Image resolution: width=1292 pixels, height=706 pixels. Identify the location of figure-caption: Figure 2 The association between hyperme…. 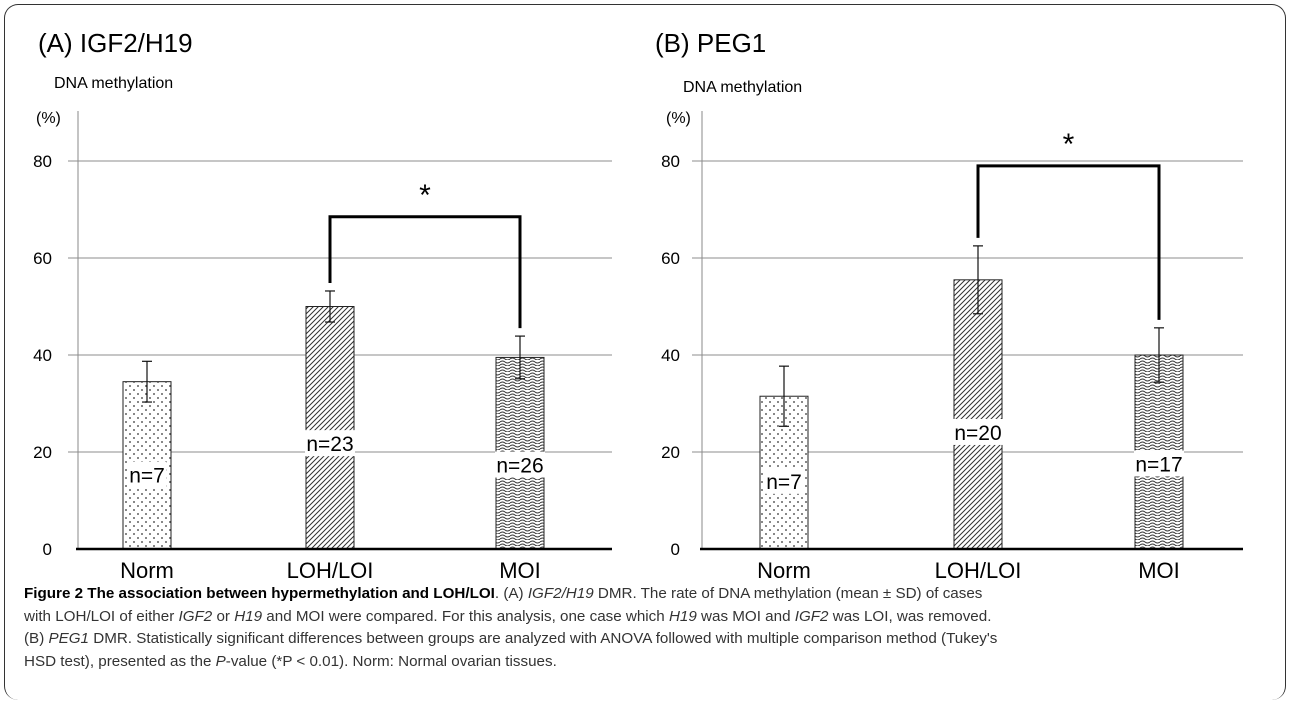
(649, 628).